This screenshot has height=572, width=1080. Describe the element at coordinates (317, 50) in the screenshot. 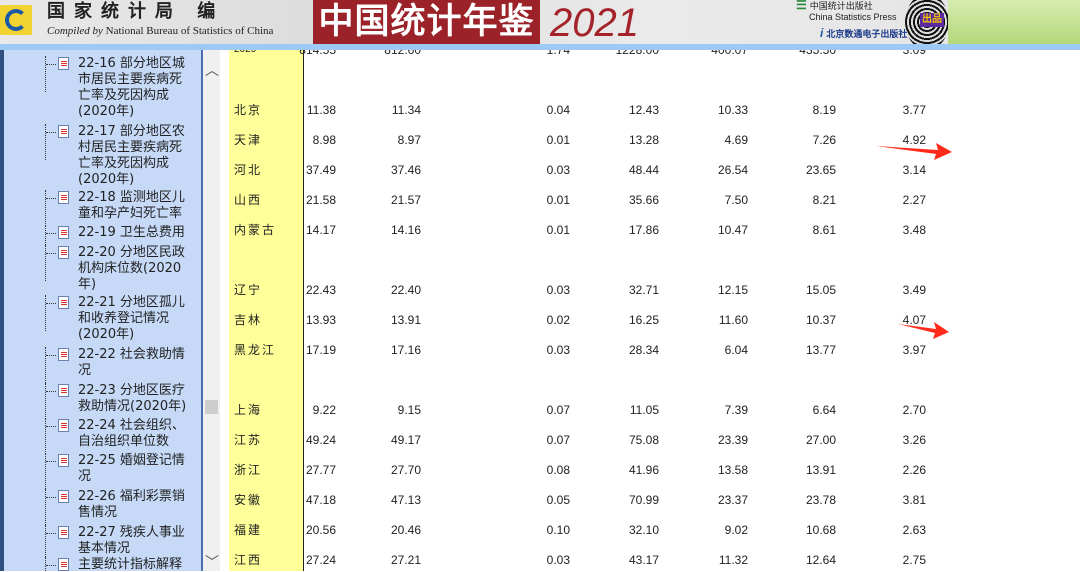

I see `table-cell: 814.55` at that location.